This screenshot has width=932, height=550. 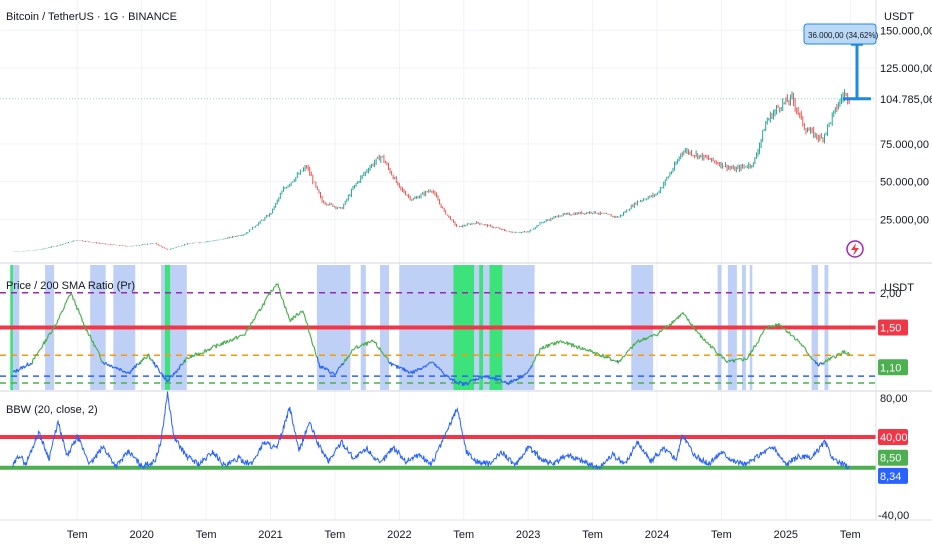 I want to click on ratio-tick-label: 2,00, so click(x=890, y=294).